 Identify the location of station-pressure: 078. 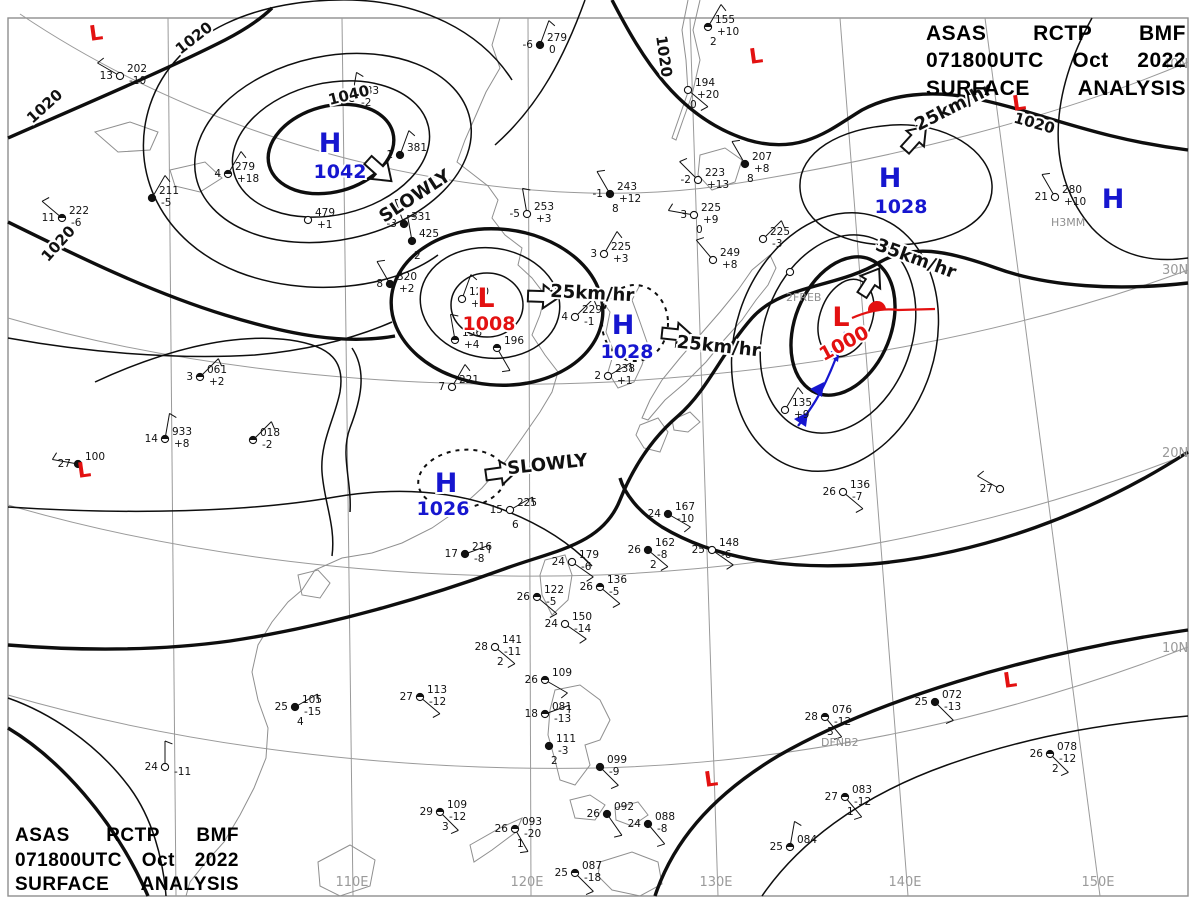
(1067, 747).